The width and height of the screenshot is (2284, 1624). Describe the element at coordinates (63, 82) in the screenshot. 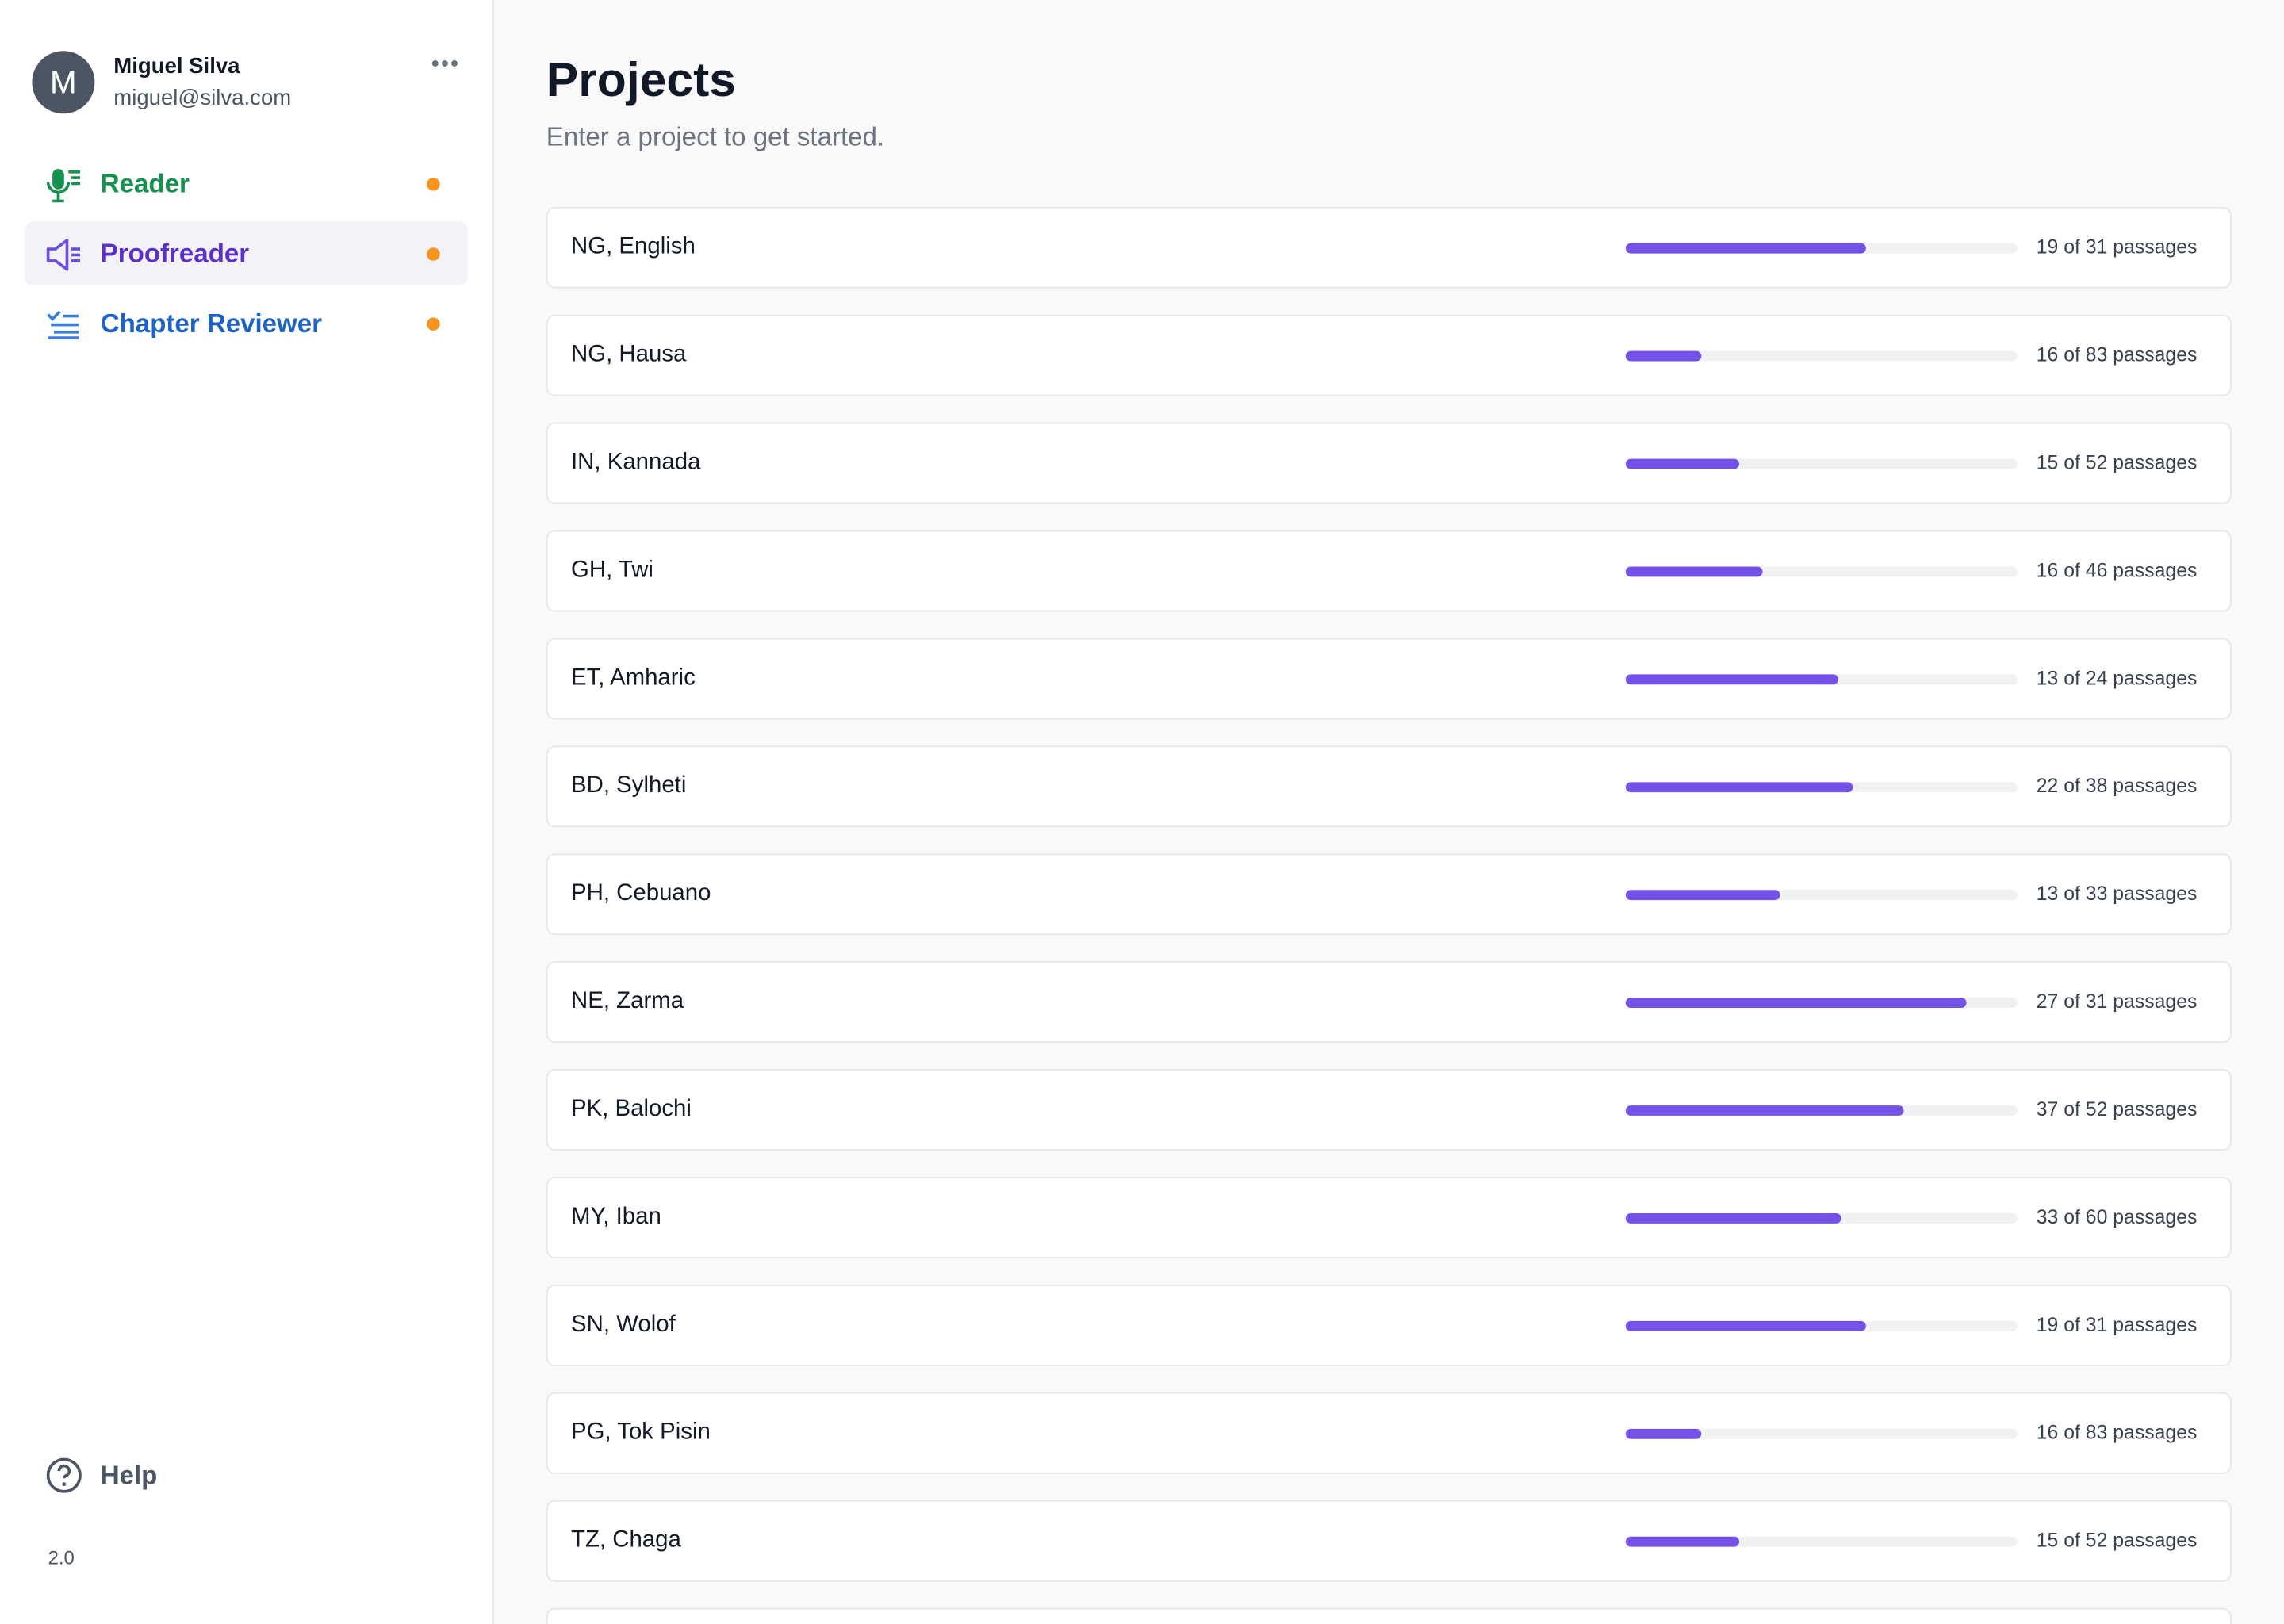

I see `avatar: M` at that location.